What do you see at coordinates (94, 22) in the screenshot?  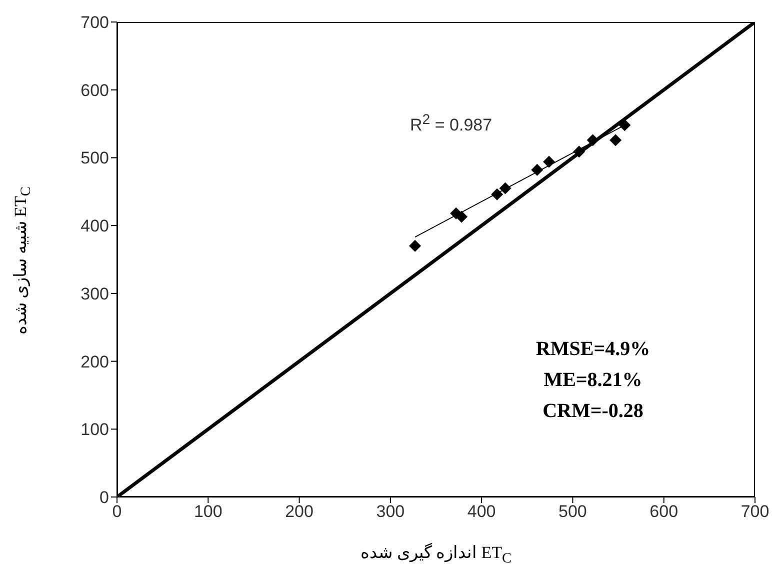 I see `y-tick-label: 700` at bounding box center [94, 22].